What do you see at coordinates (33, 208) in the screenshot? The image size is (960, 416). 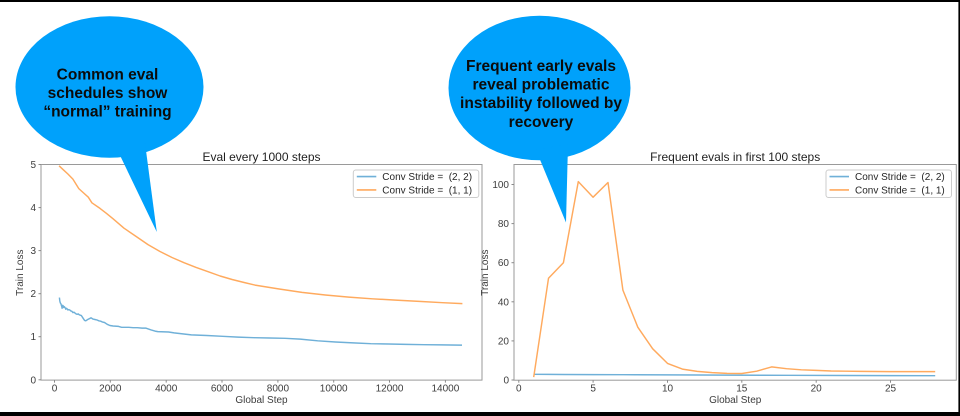 I see `svg-text: 4` at bounding box center [33, 208].